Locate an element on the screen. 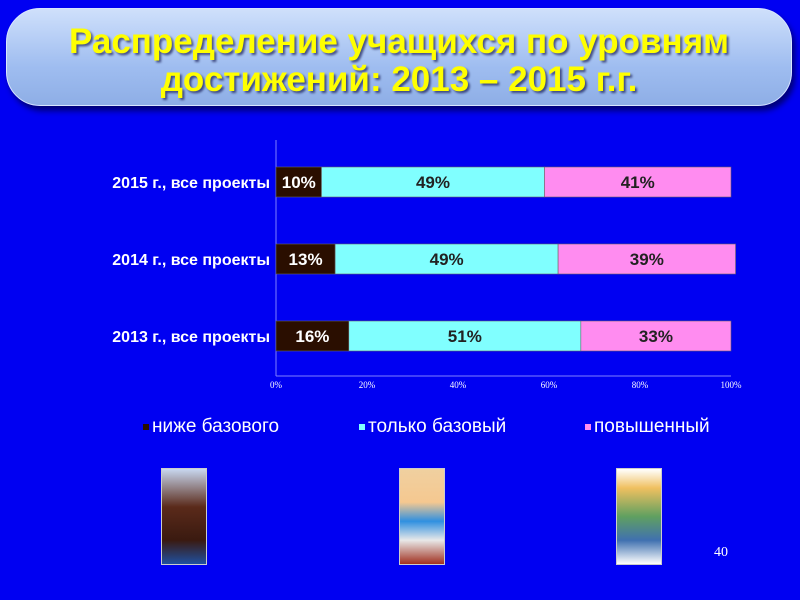  student-picture-books is located at coordinates (422, 516).